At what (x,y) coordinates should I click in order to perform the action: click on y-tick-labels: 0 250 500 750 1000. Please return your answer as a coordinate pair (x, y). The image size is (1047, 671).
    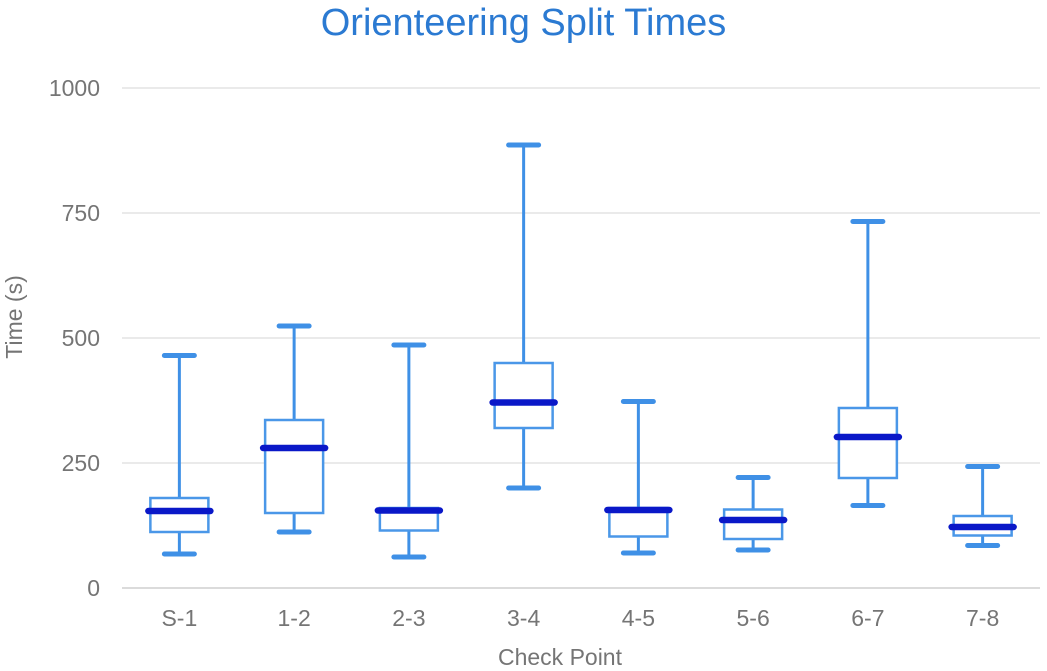
    Looking at the image, I should click on (74, 338).